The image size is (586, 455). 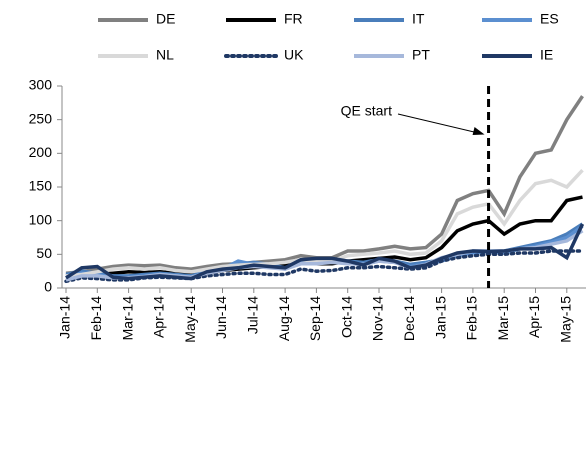 What do you see at coordinates (127, 318) in the screenshot?
I see `x-tick-label: Mar-14` at bounding box center [127, 318].